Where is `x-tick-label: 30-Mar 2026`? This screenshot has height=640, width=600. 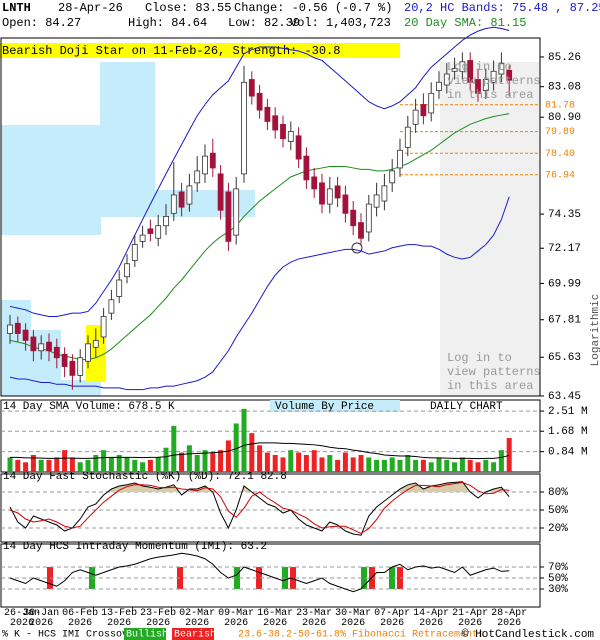
x-tick-label: 30-Mar 2026 is located at coordinates (353, 618).